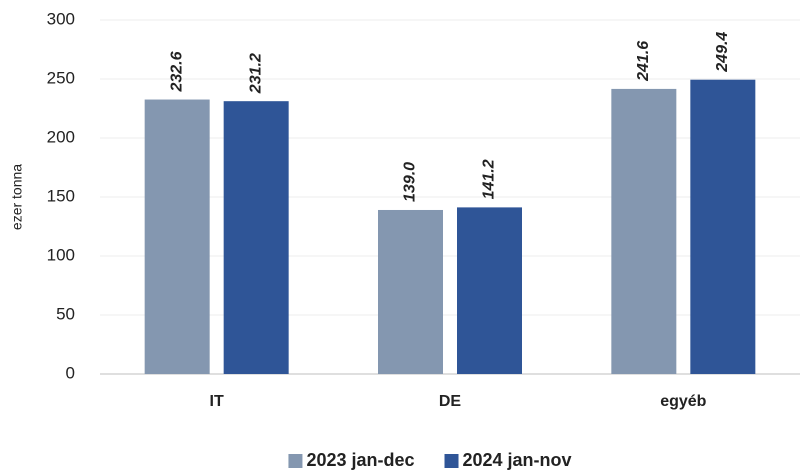 The image size is (809, 471). I want to click on legend-label: 2024 jan-nov, so click(517, 460).